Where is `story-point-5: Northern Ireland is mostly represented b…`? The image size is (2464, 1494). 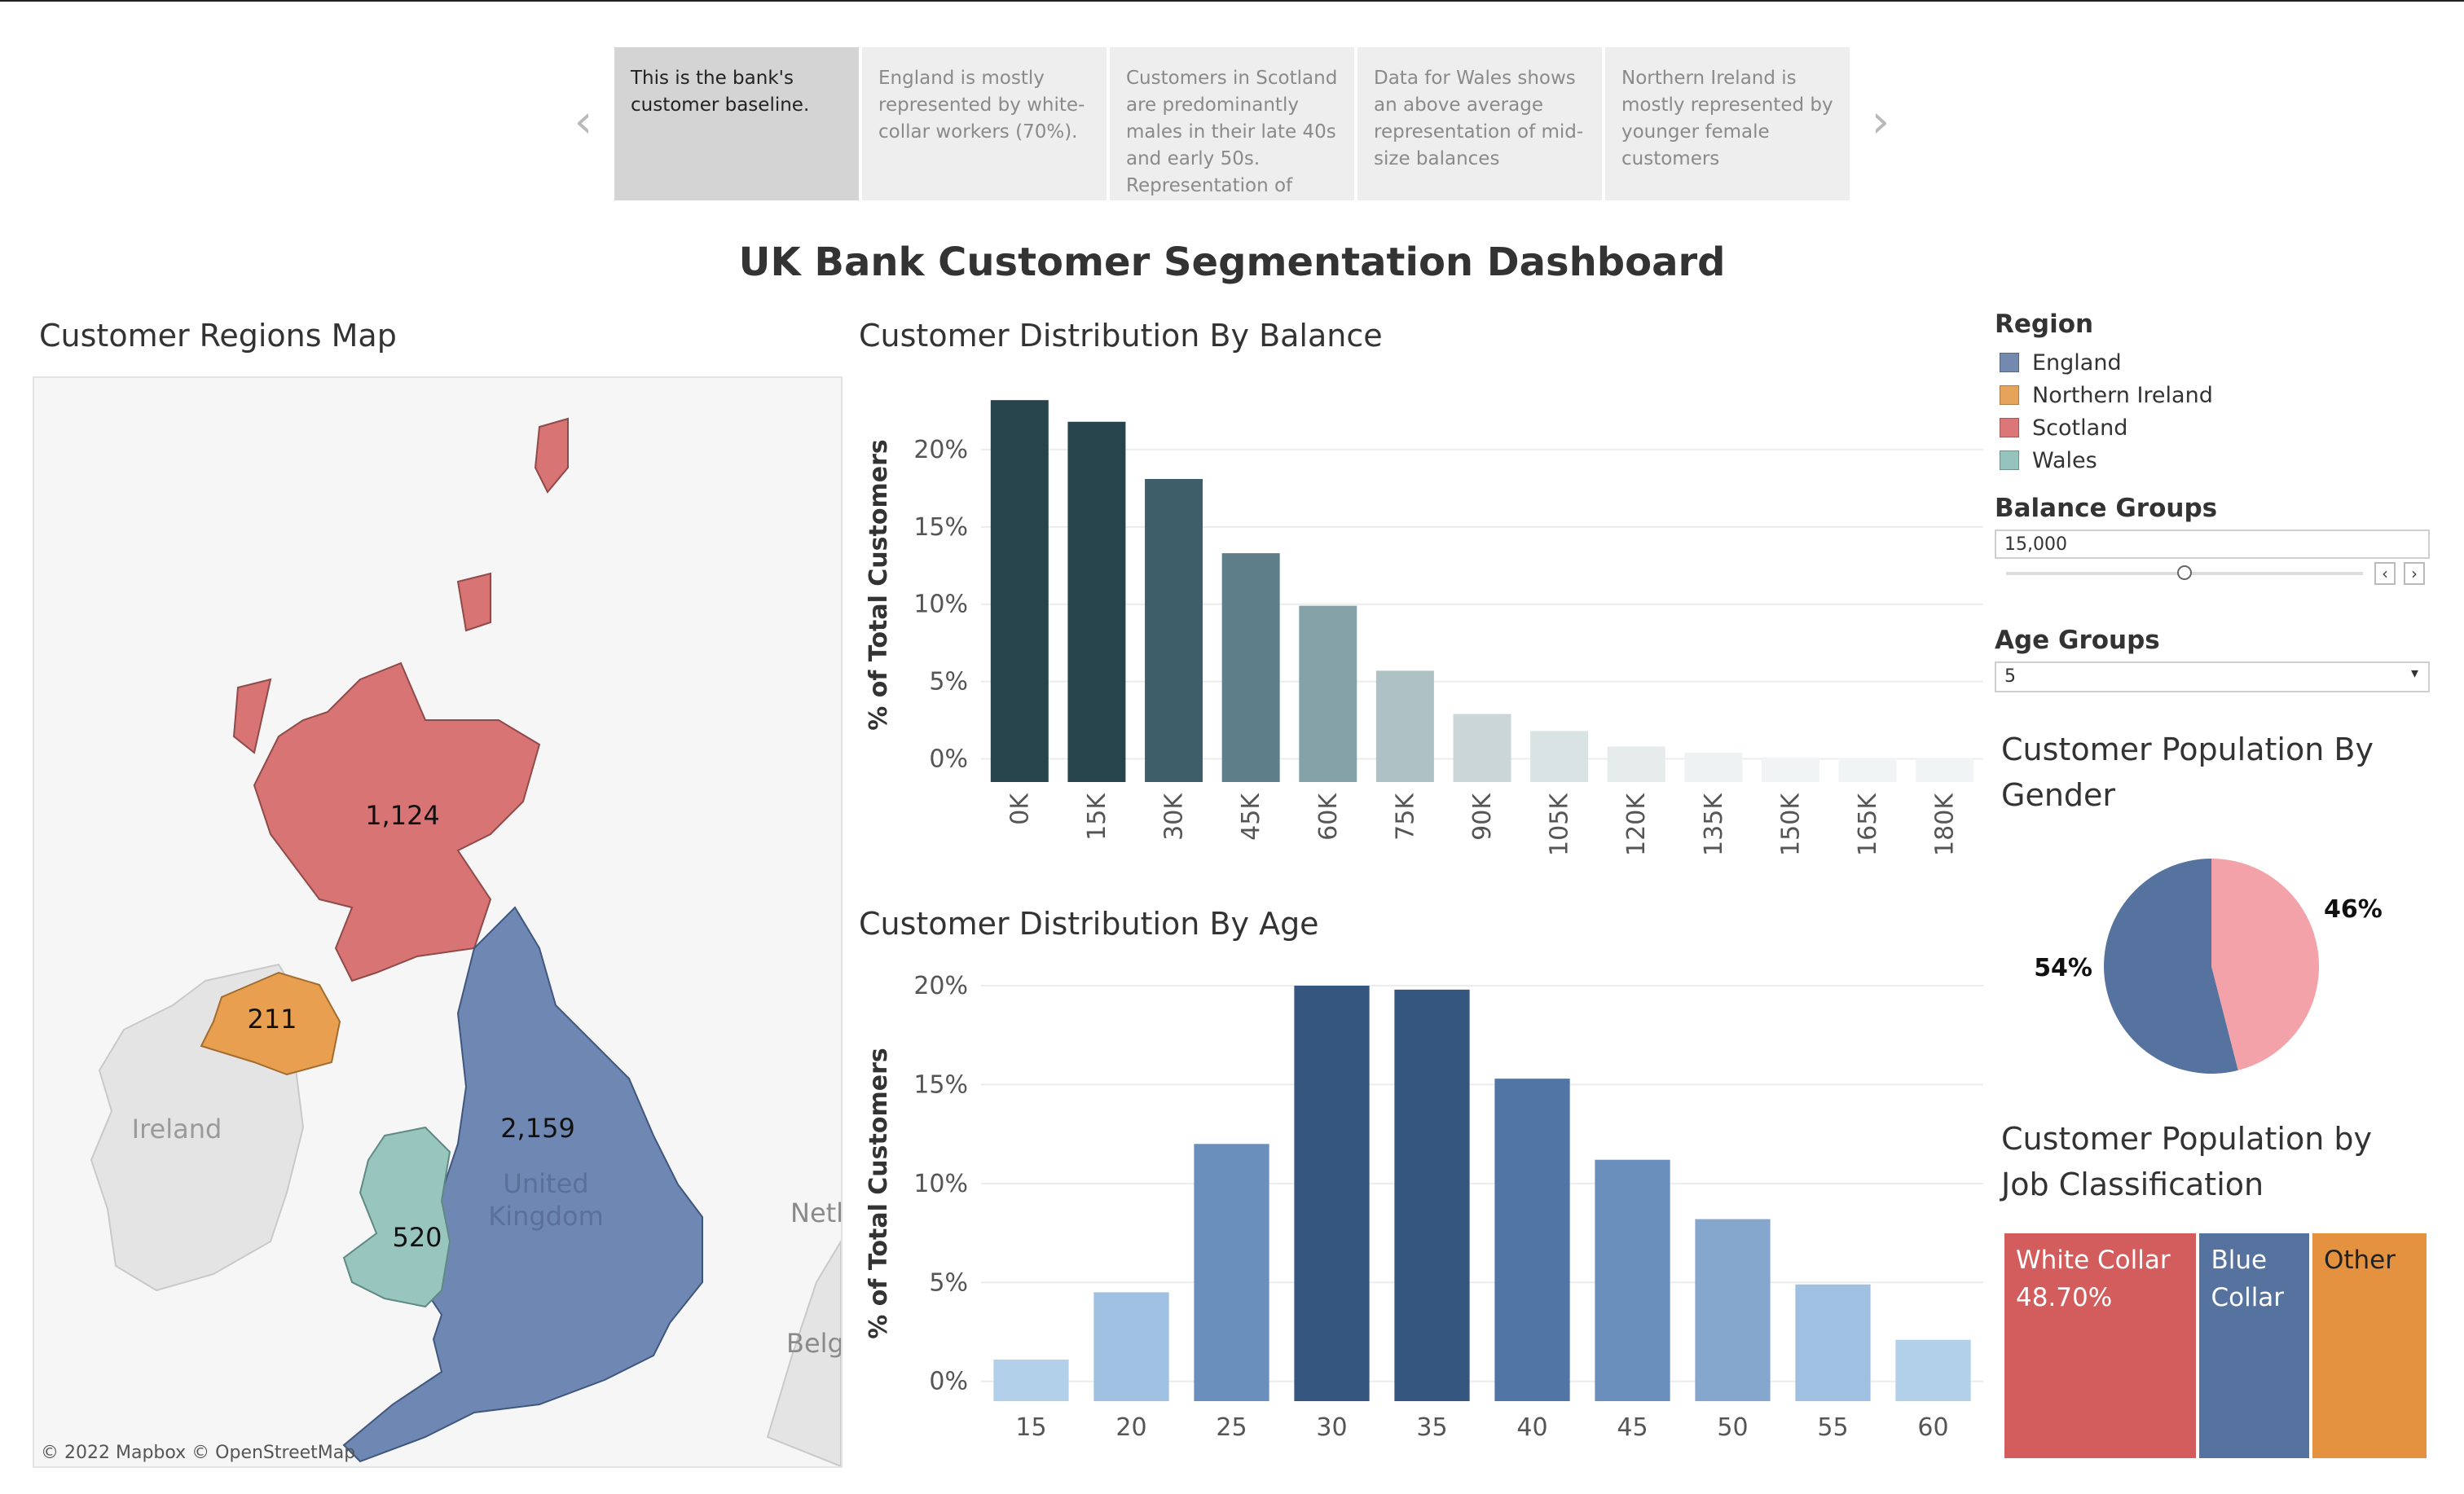
story-point-5: Northern Ireland is mostly represented b… is located at coordinates (1727, 123).